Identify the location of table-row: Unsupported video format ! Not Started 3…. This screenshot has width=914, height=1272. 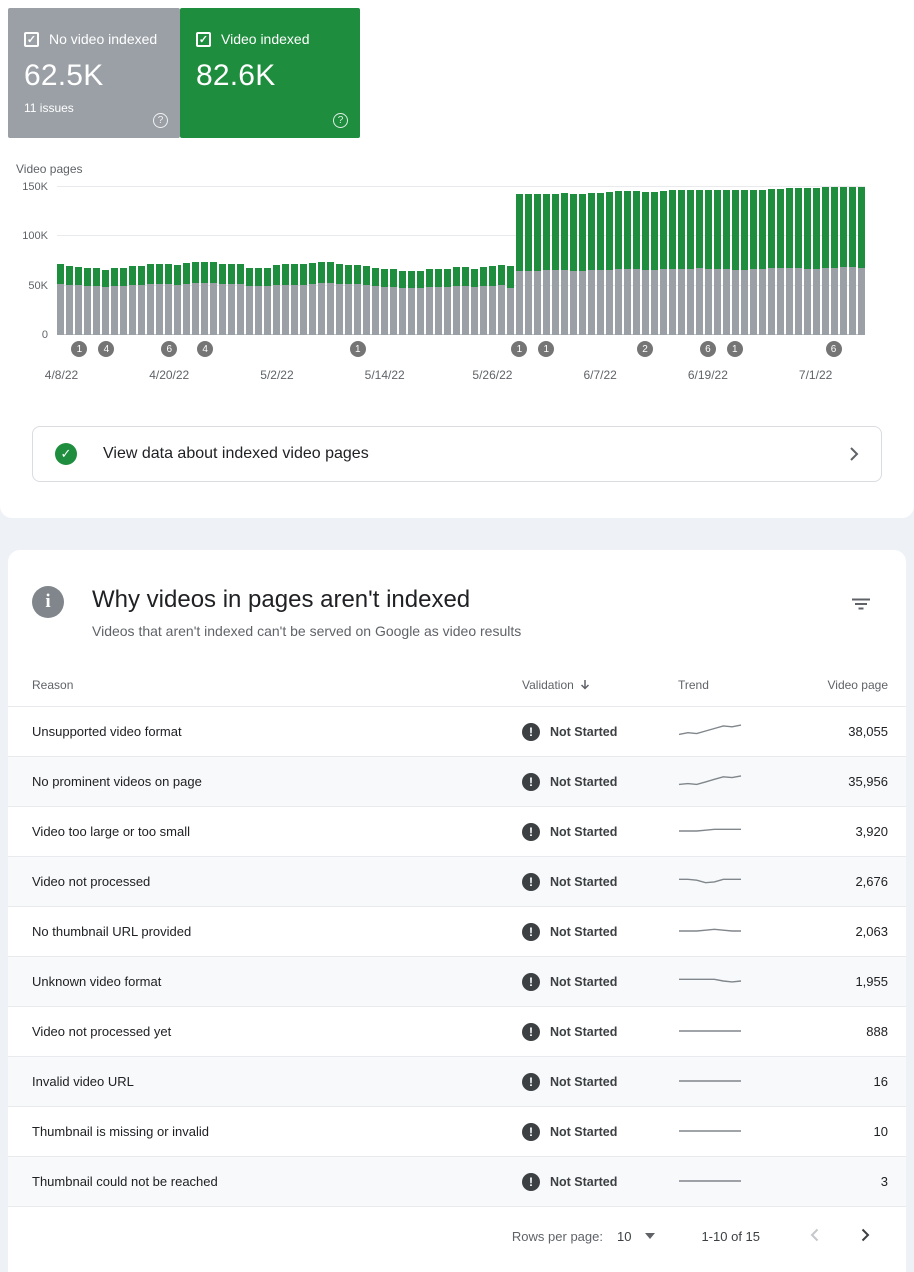
(457, 732).